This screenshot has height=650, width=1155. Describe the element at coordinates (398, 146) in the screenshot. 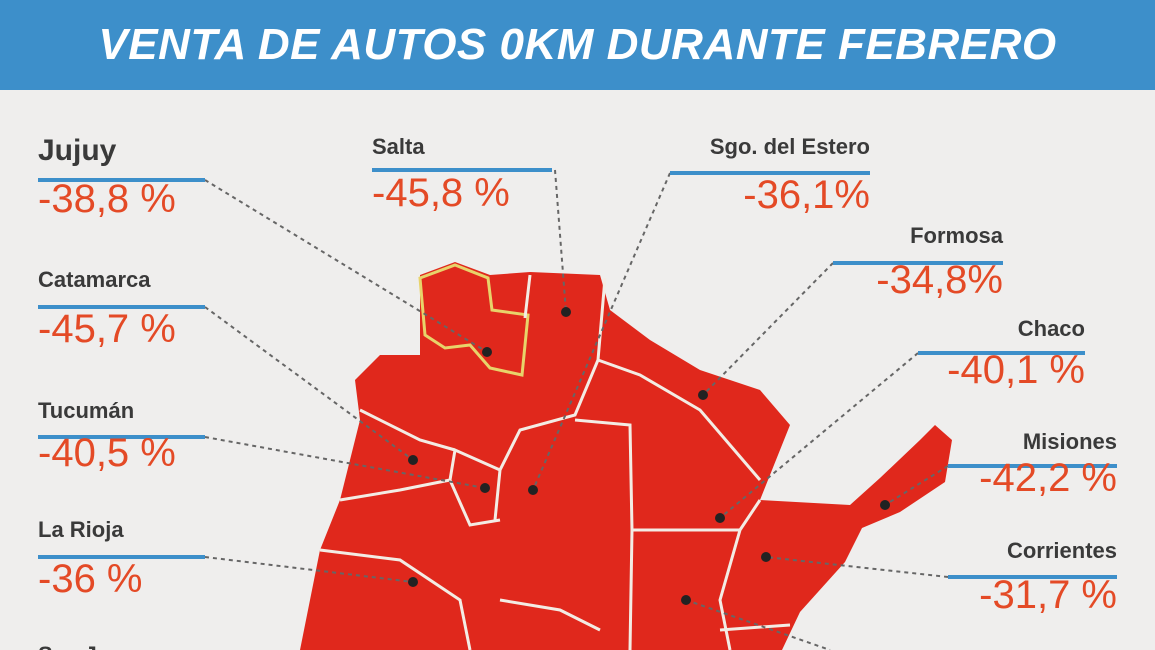

I see `region-name: Salta` at that location.